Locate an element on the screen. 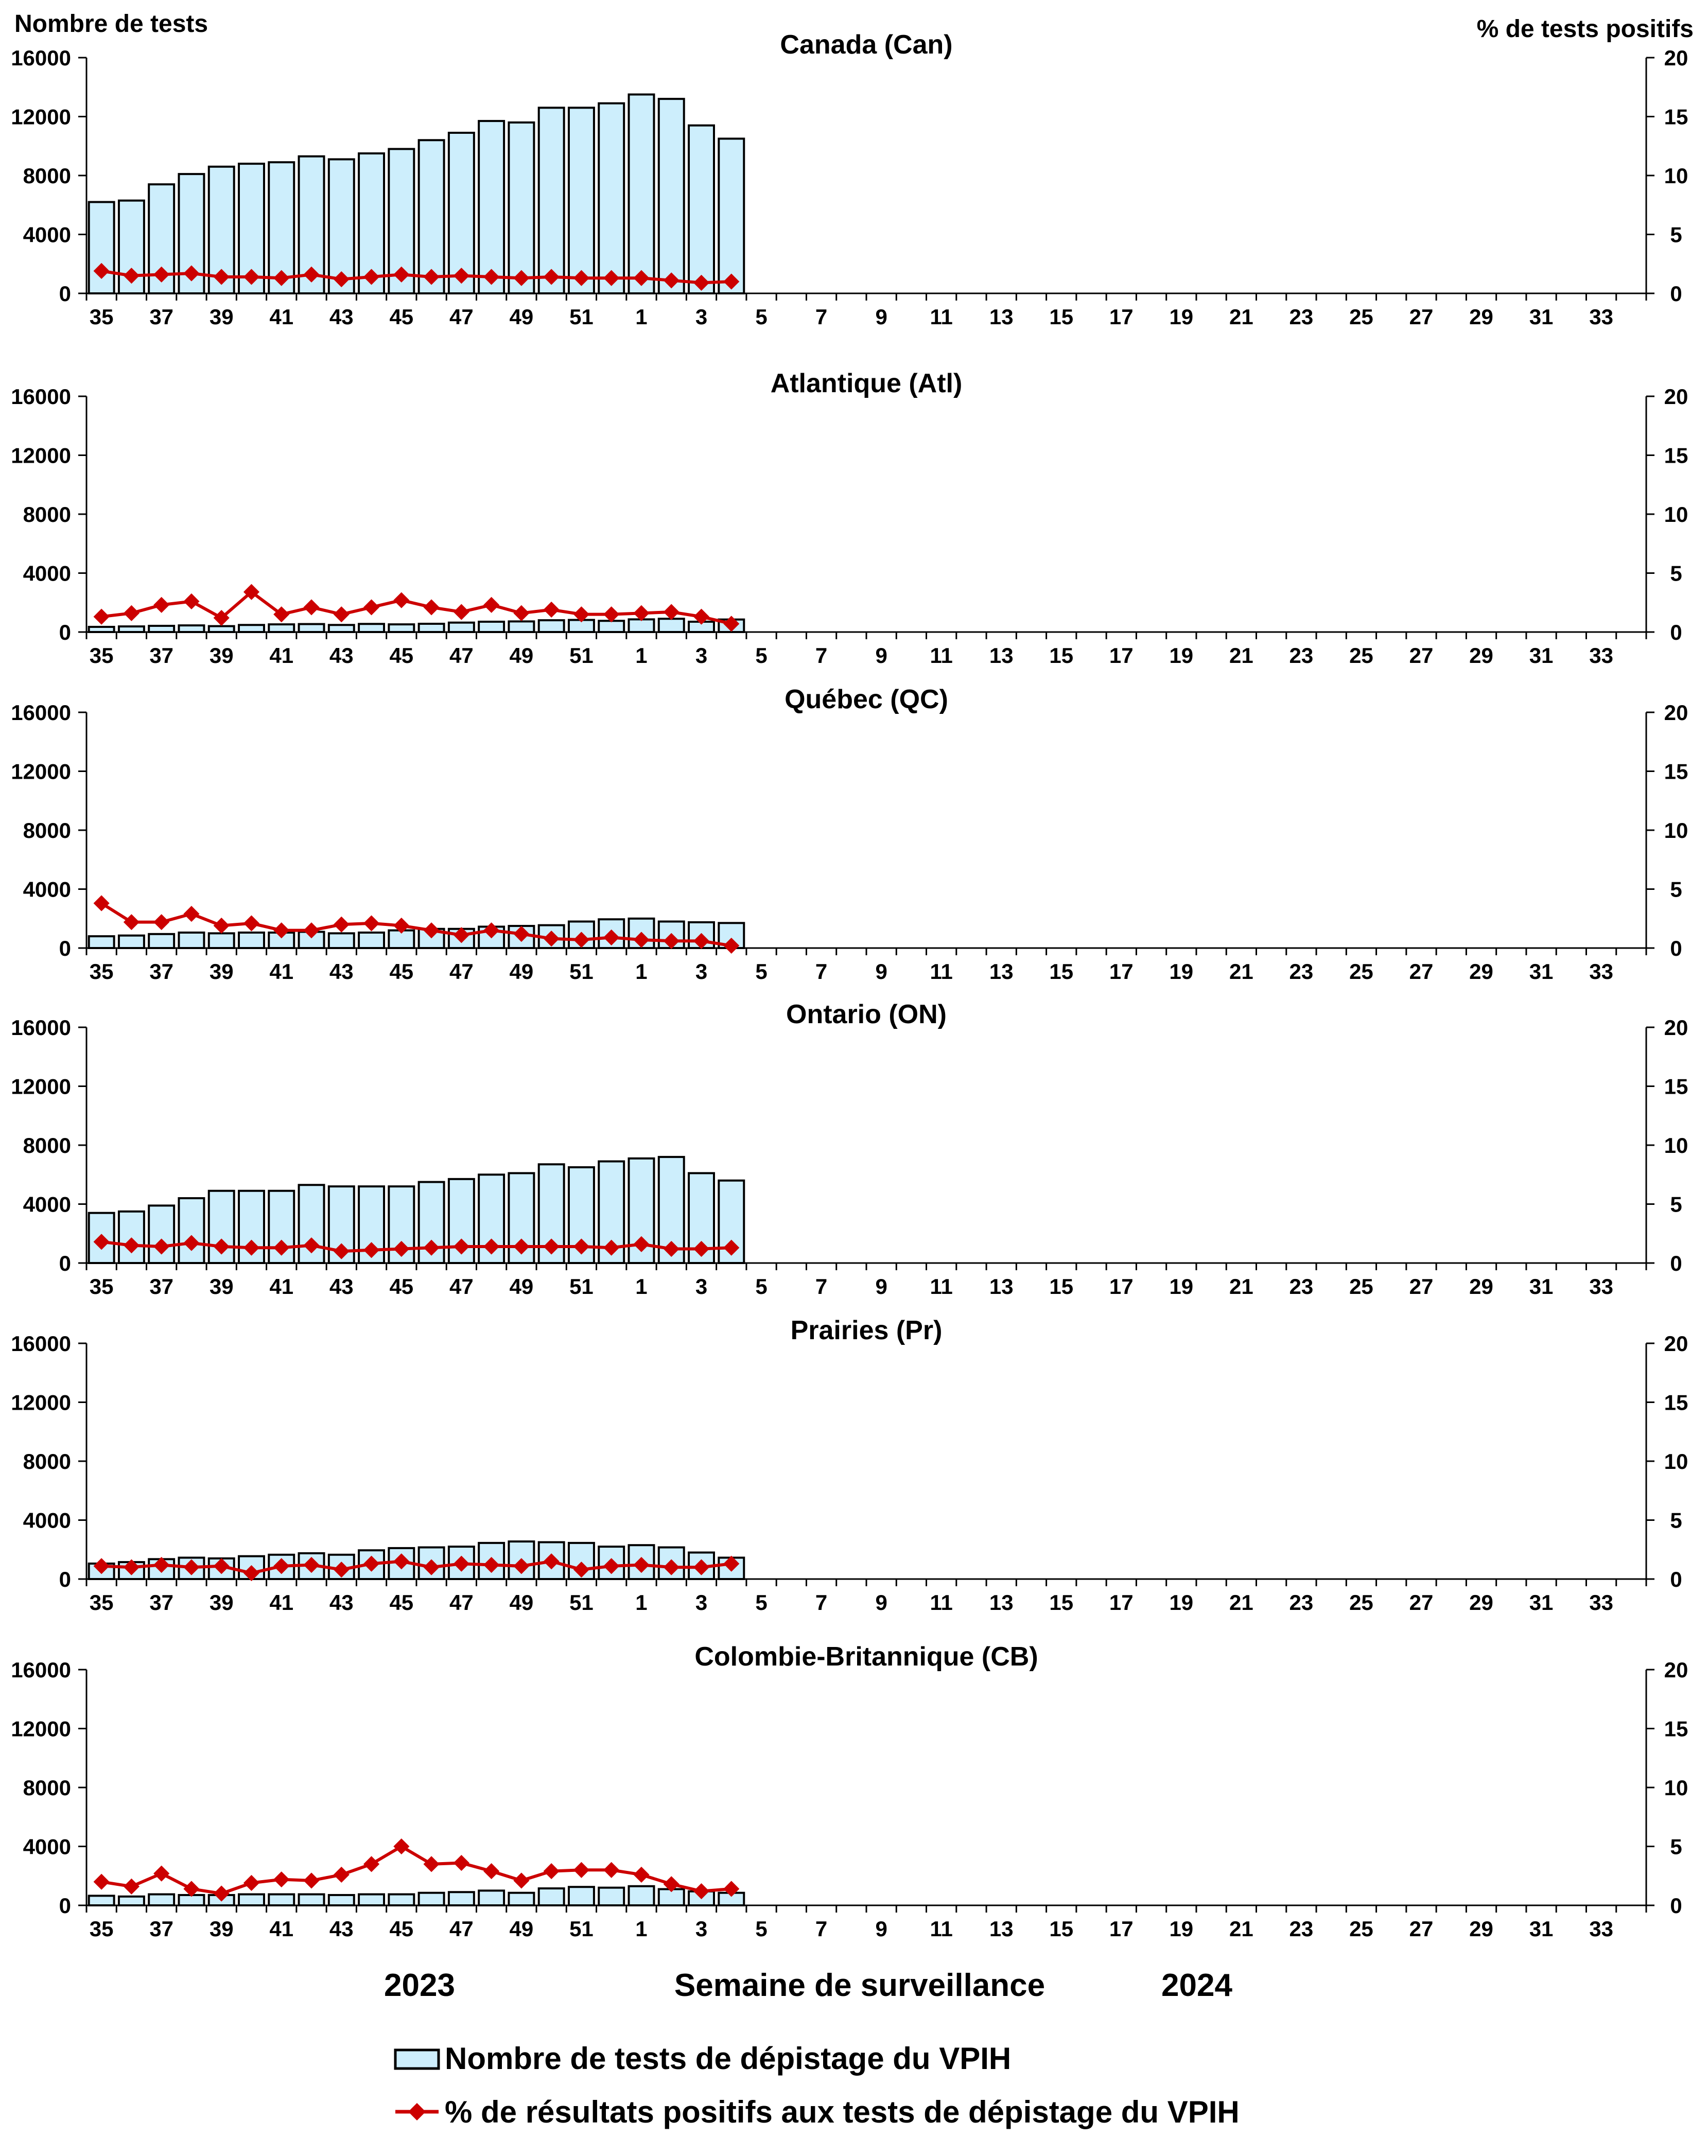 This screenshot has height=2156, width=1708. x-tick-label: 41 is located at coordinates (281, 1929).